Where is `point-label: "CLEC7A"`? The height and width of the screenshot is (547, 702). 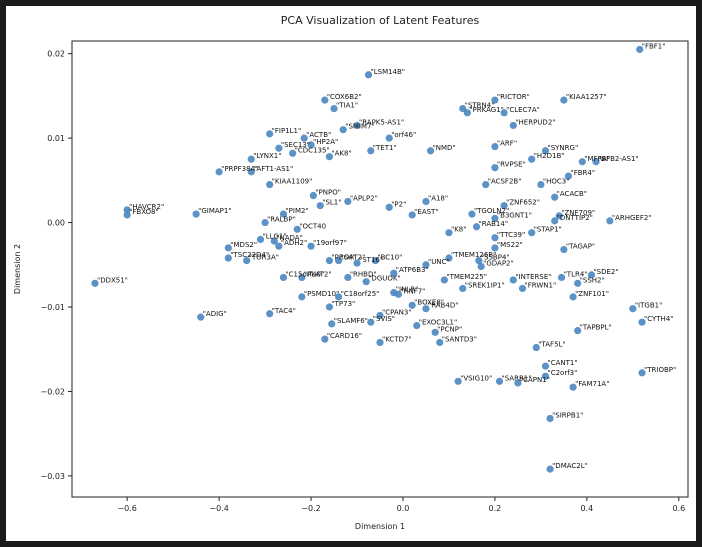 point-label: "CLEC7A" is located at coordinates (523, 110).